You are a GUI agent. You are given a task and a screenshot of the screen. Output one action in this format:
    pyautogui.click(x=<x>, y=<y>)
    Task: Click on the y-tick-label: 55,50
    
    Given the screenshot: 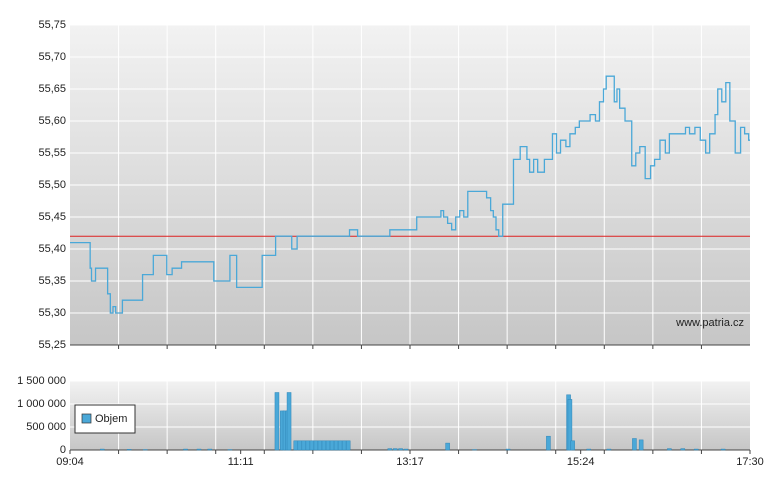 What is the action you would take?
    pyautogui.click(x=52, y=185)
    